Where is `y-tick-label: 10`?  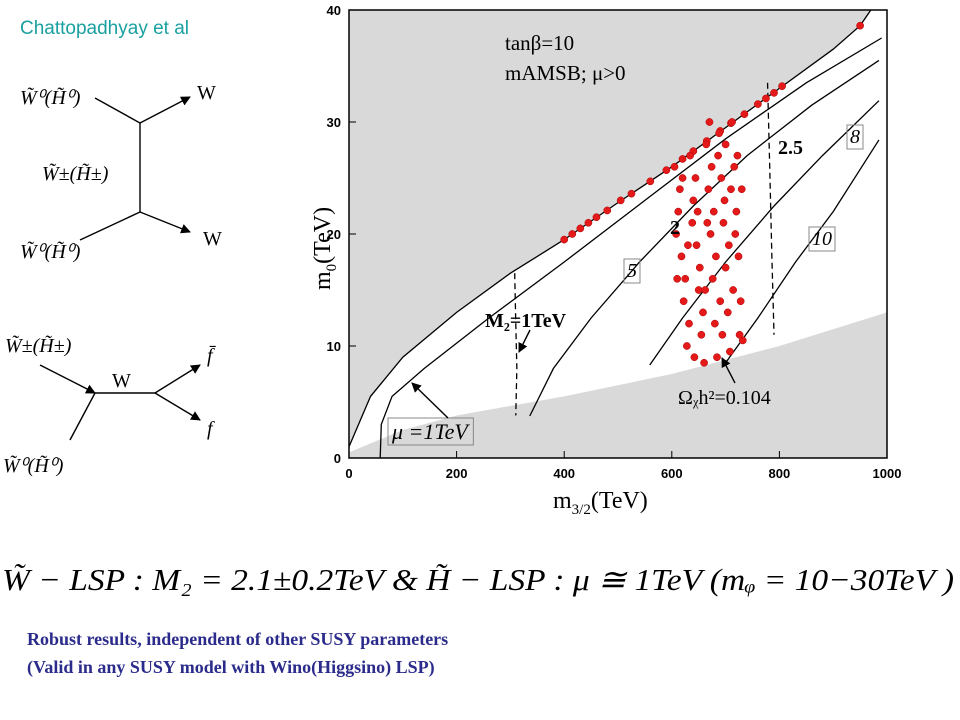 y-tick-label: 10 is located at coordinates (334, 346).